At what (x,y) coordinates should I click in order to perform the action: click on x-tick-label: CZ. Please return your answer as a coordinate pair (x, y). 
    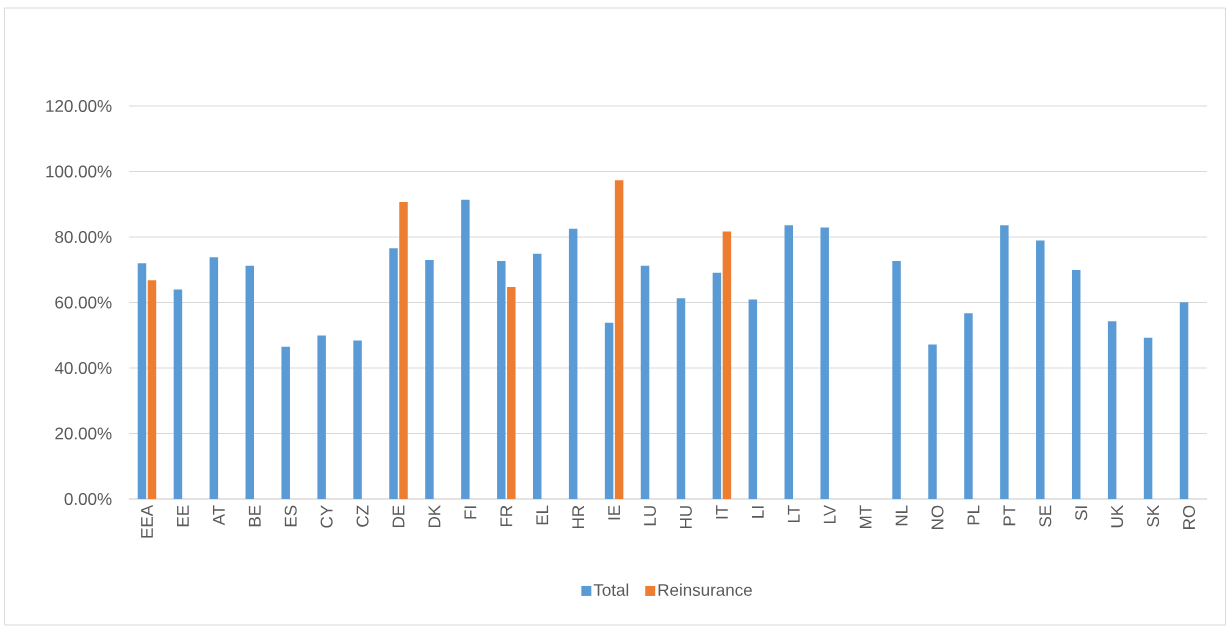
    Looking at the image, I should click on (362, 516).